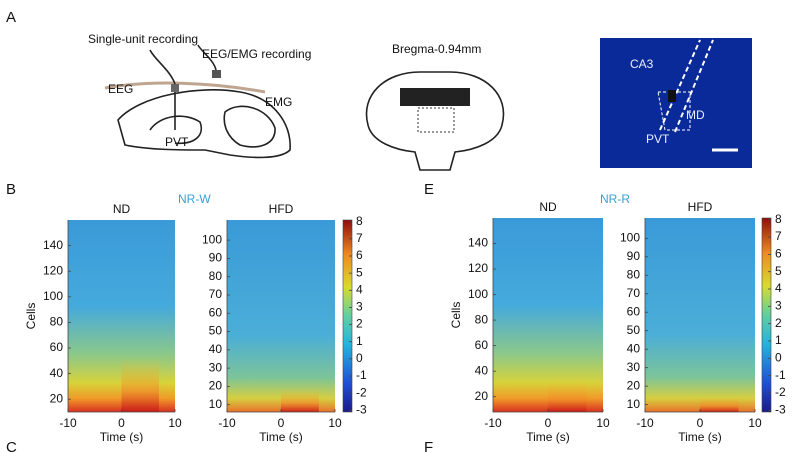  I want to click on histology-label: MD, so click(695, 115).